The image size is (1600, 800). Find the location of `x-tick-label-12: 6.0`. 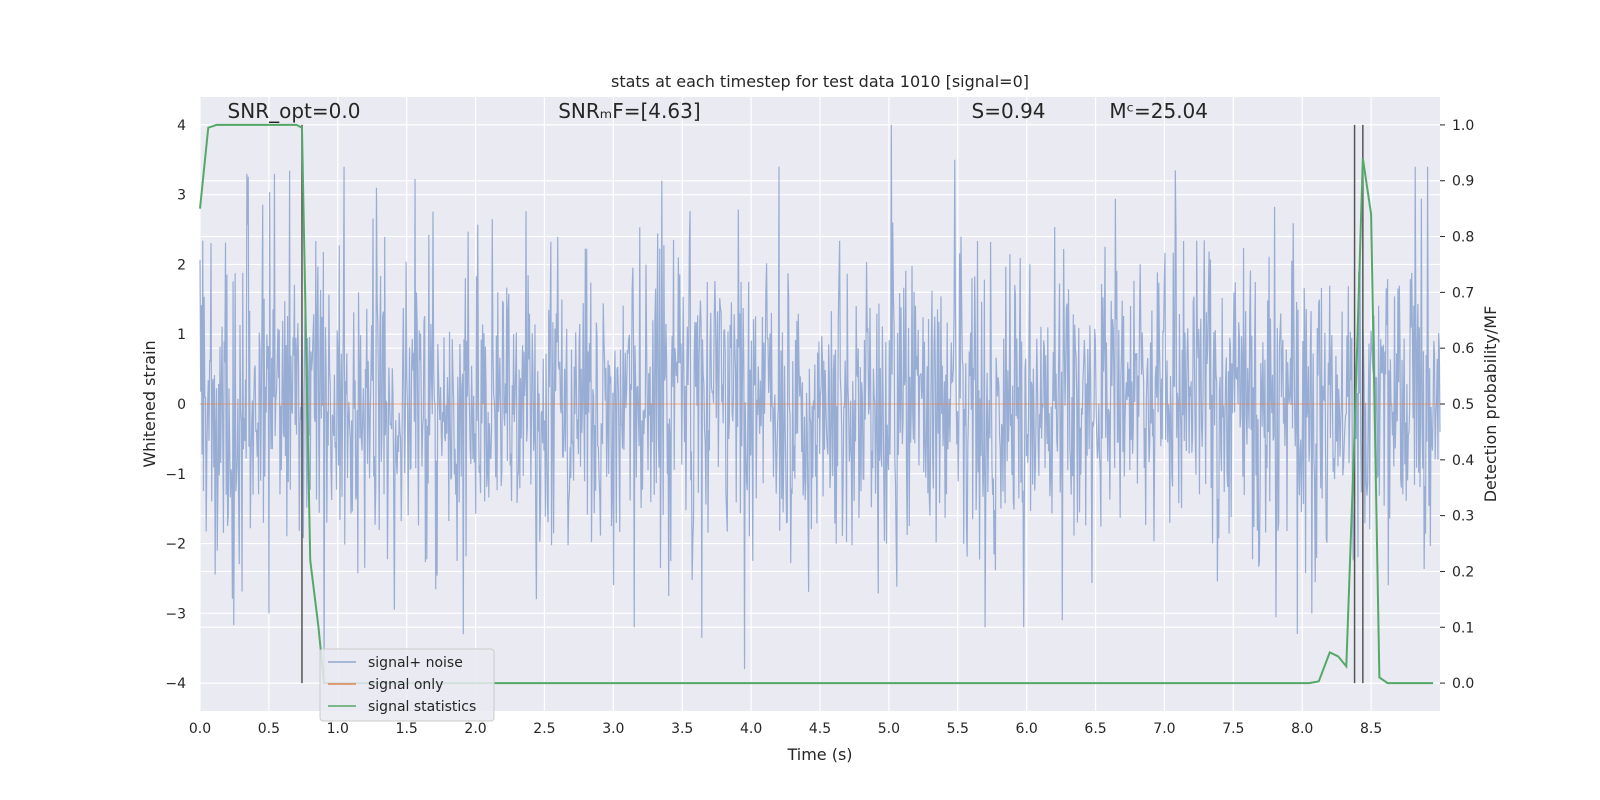

x-tick-label-12: 6.0 is located at coordinates (1027, 729).